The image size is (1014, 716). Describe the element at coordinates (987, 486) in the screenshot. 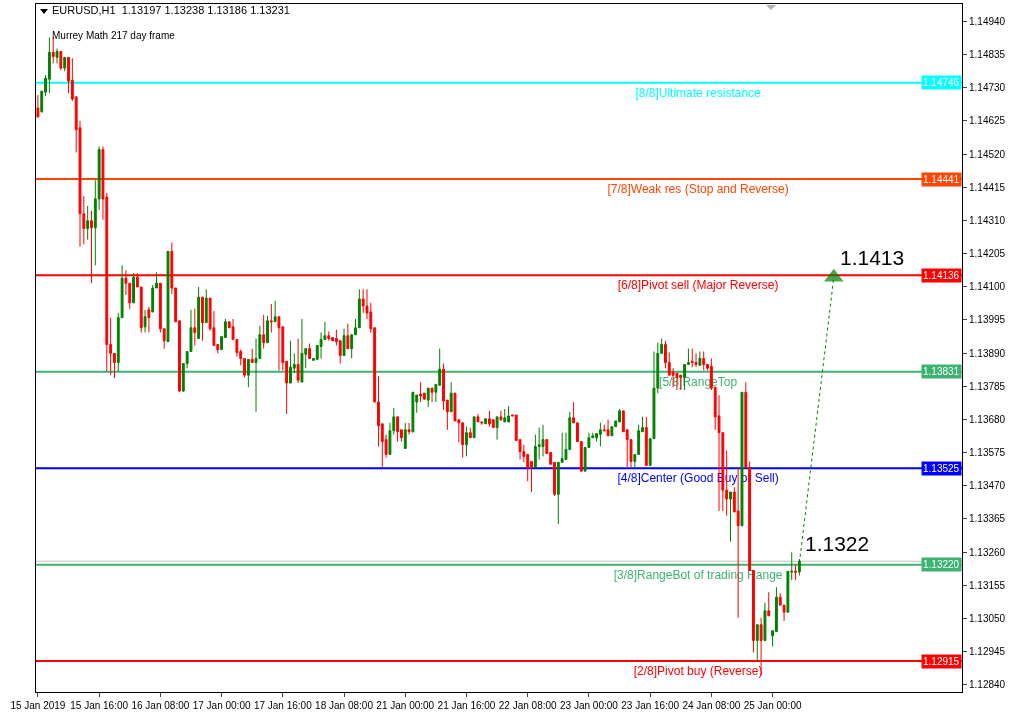

I see `y-tick-label: 1.13470` at that location.